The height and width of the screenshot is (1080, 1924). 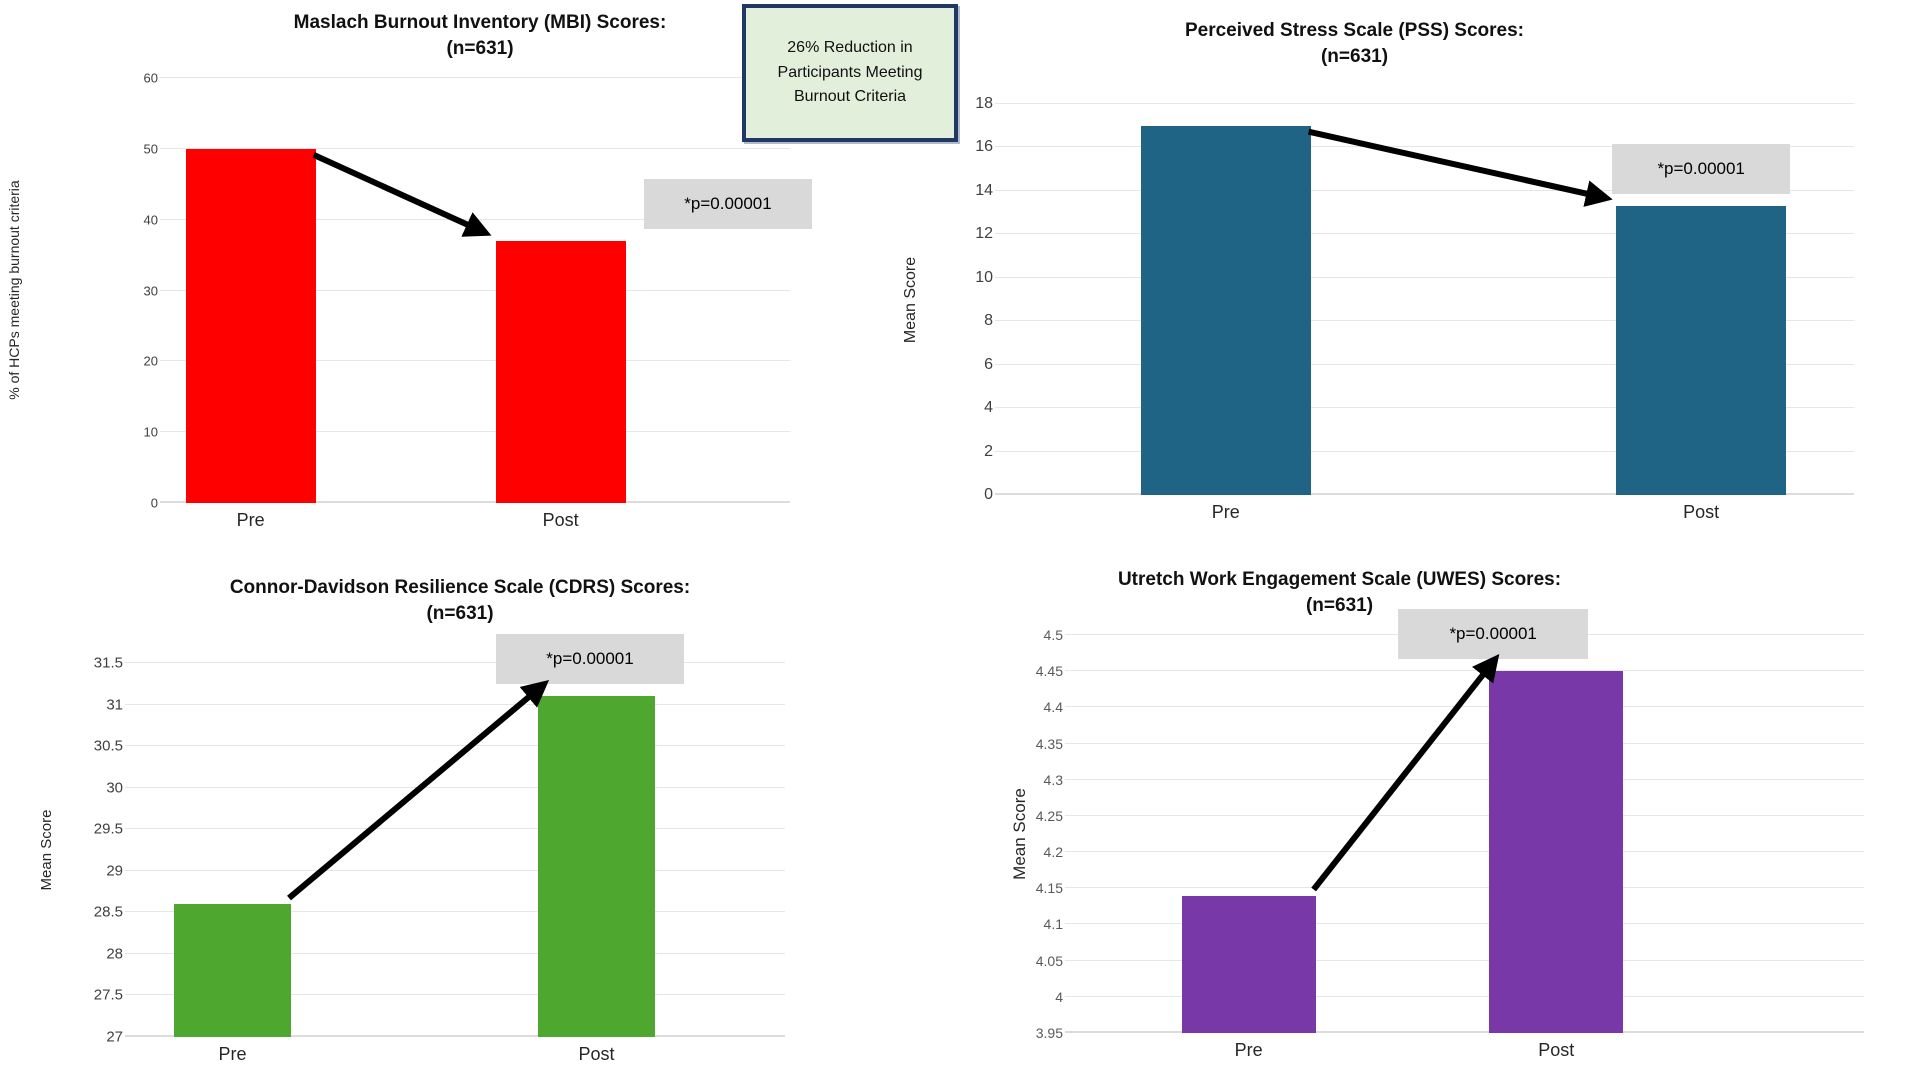 What do you see at coordinates (150, 149) in the screenshot?
I see `y-axis-tick-label: 50` at bounding box center [150, 149].